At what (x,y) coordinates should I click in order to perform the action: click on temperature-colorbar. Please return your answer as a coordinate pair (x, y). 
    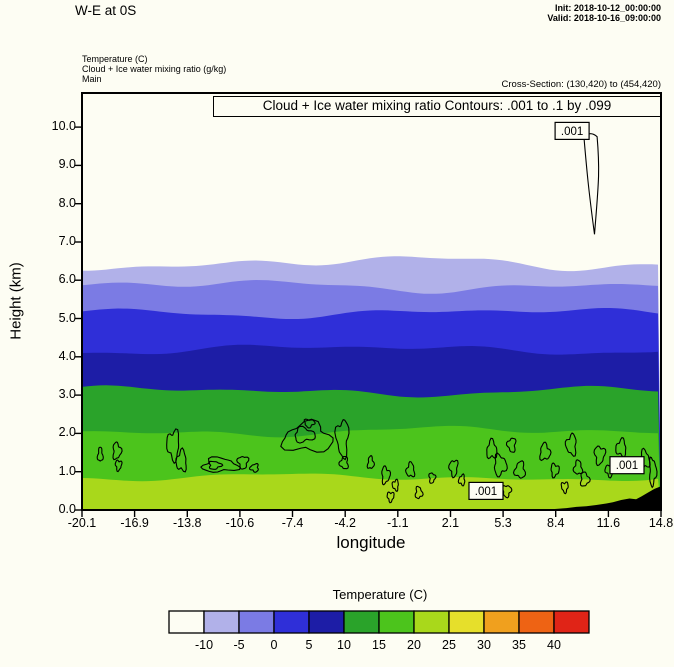
    Looking at the image, I should click on (379, 622).